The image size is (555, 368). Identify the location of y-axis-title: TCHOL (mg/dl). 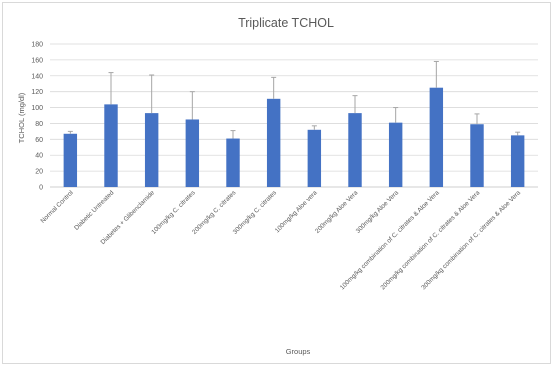
(21, 117).